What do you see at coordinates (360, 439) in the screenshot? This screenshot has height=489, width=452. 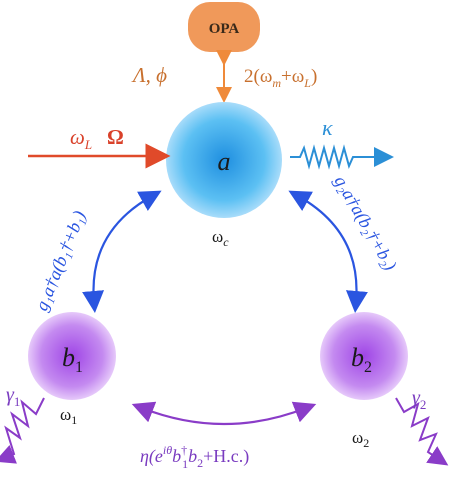 I see `mech2-frequency: ω2` at bounding box center [360, 439].